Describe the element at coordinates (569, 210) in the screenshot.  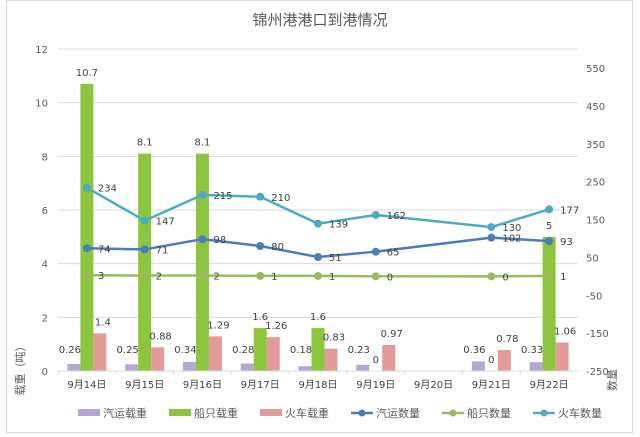
I see `data-label: 177` at that location.